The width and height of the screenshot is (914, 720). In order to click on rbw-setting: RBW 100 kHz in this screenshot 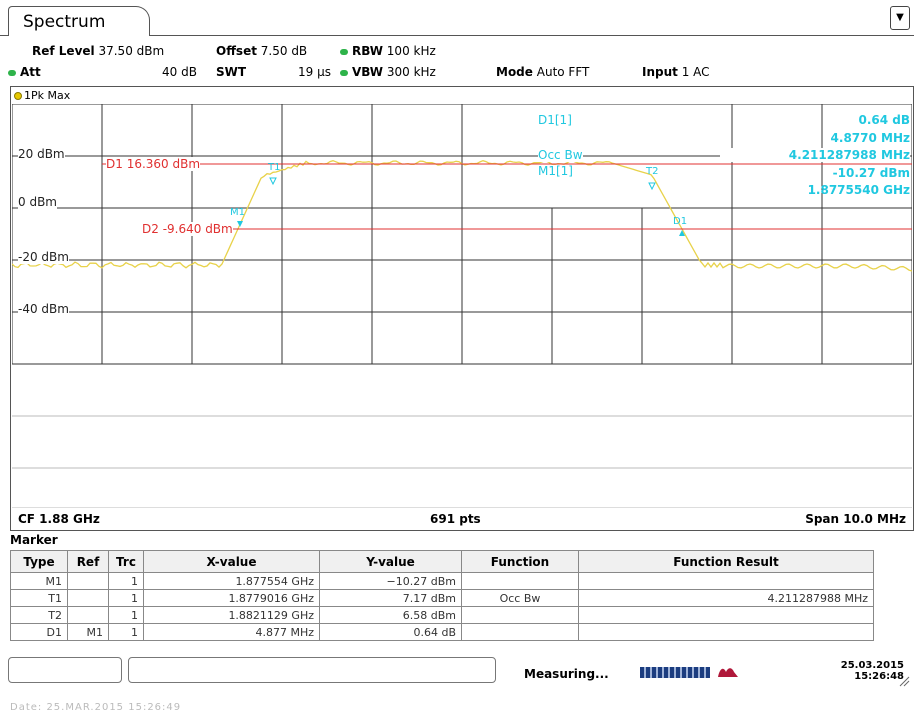, I will do `click(388, 51)`.